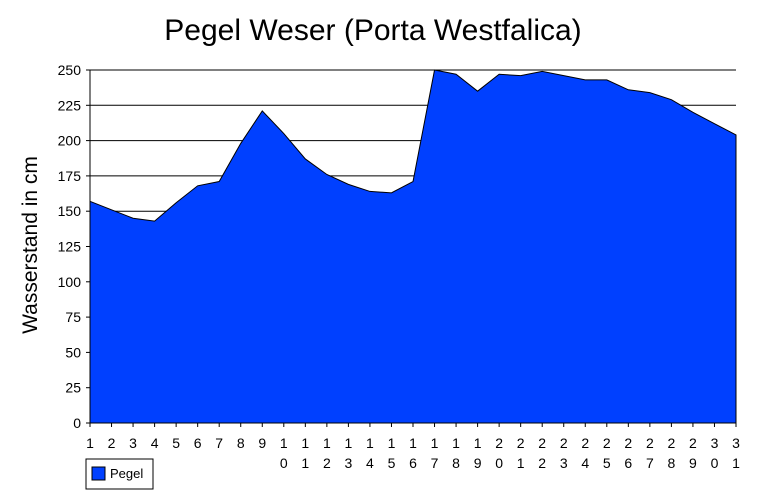  I want to click on y-tick-label: 25, so click(73, 388).